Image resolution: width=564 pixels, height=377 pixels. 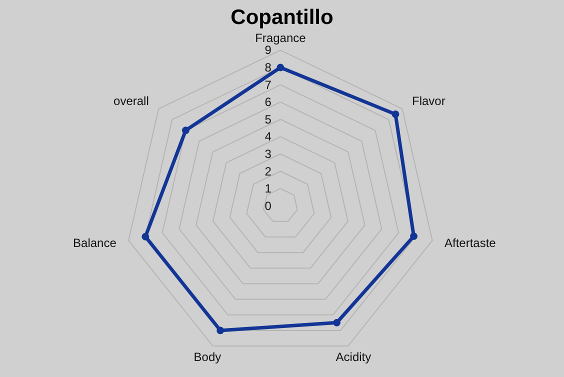 What do you see at coordinates (268, 85) in the screenshot?
I see `y-tick-label: 7` at bounding box center [268, 85].